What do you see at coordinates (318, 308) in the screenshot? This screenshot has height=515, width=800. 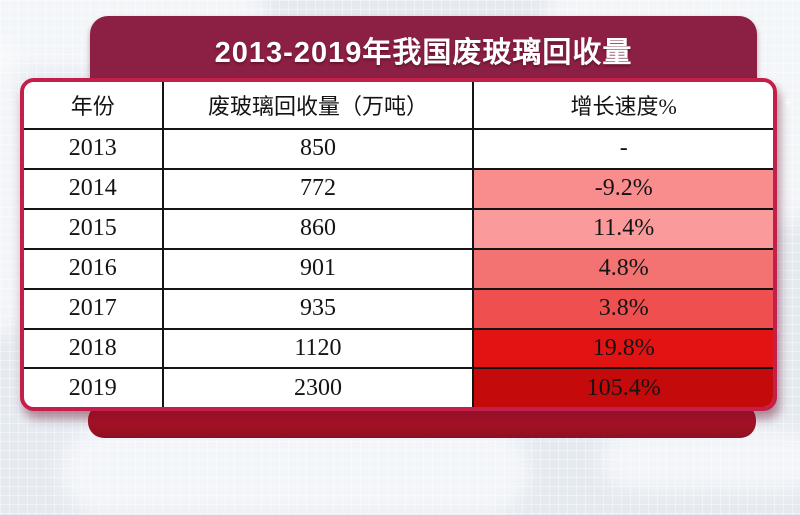 I see `volume-cell: 935` at bounding box center [318, 308].